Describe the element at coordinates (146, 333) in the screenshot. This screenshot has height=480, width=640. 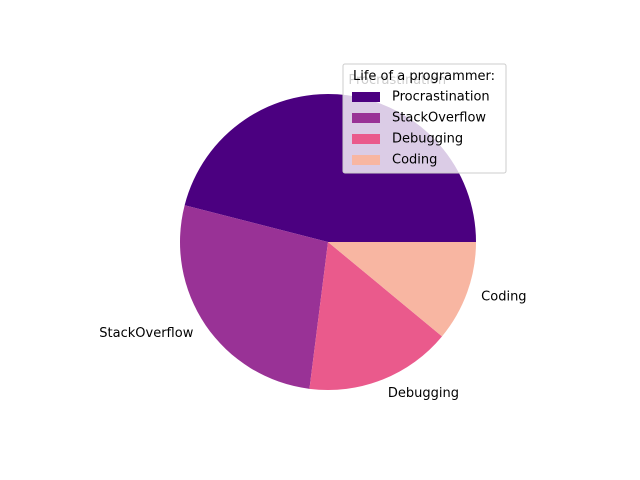
I see `slice-label-stackoverflow: StackOverflow` at that location.